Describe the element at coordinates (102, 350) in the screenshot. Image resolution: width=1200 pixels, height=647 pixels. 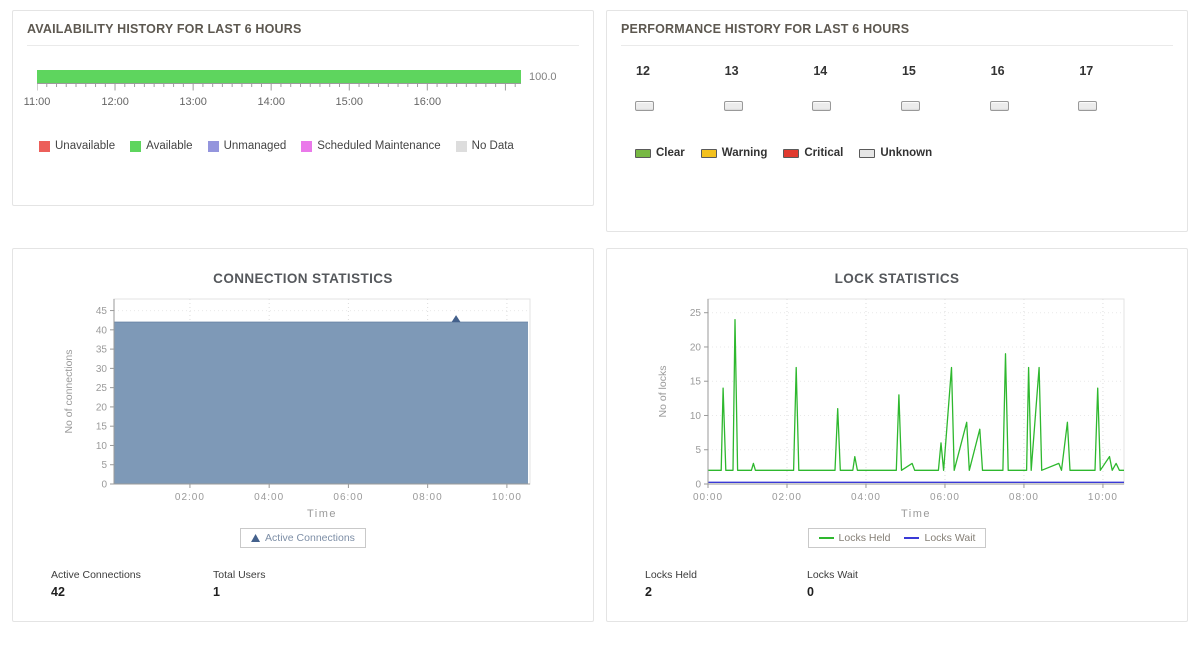
I see `svg-text: 35` at that location.